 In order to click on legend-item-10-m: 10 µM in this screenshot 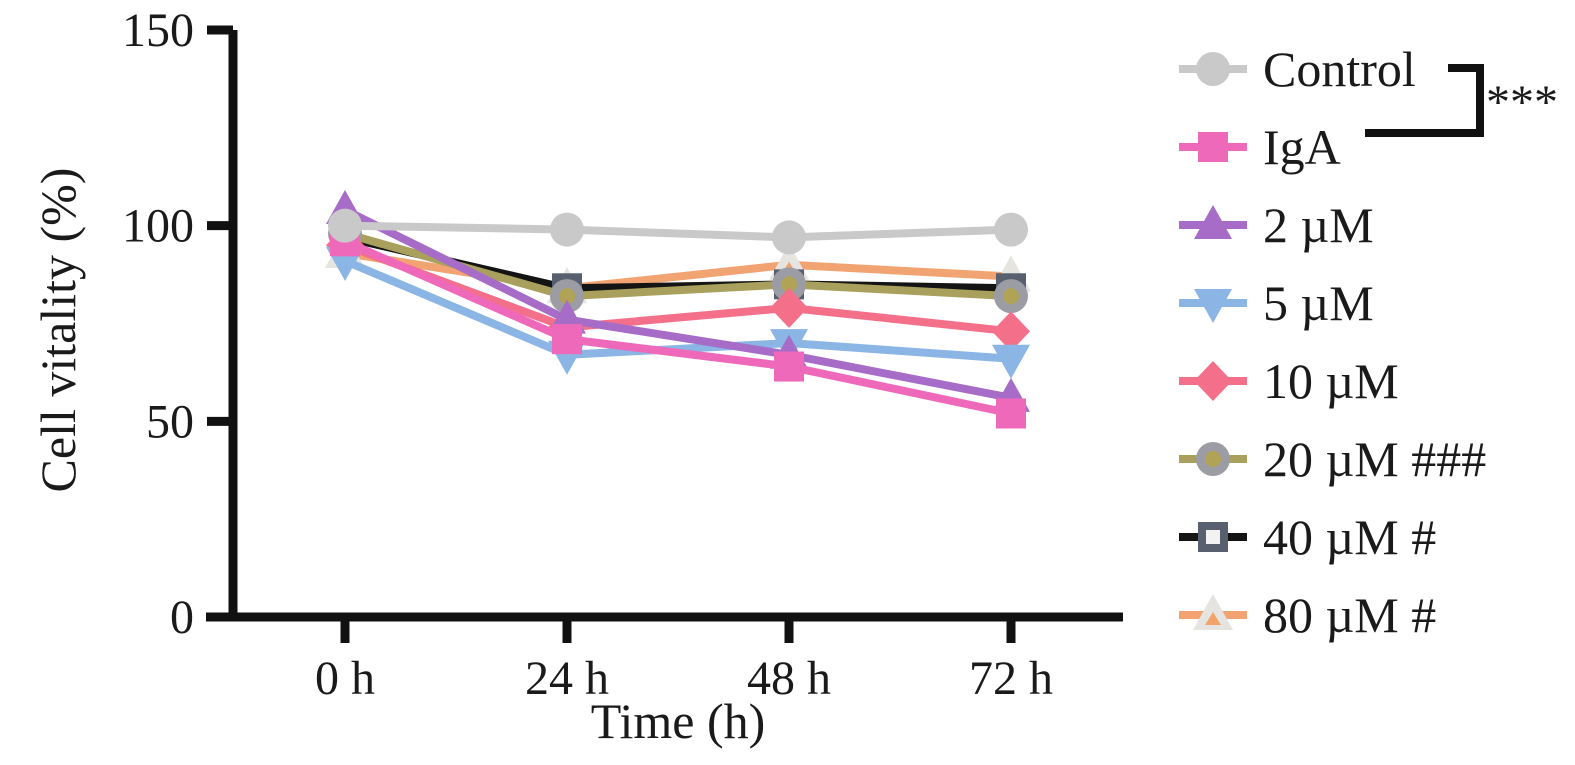, I will do `click(1332, 381)`.